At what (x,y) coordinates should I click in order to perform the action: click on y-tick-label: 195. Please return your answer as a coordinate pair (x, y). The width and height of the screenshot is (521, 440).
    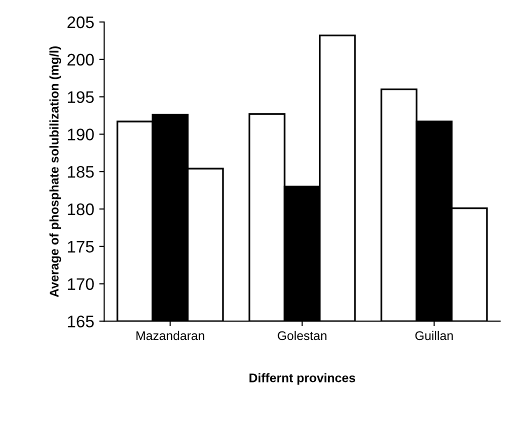
    Looking at the image, I should click on (81, 97).